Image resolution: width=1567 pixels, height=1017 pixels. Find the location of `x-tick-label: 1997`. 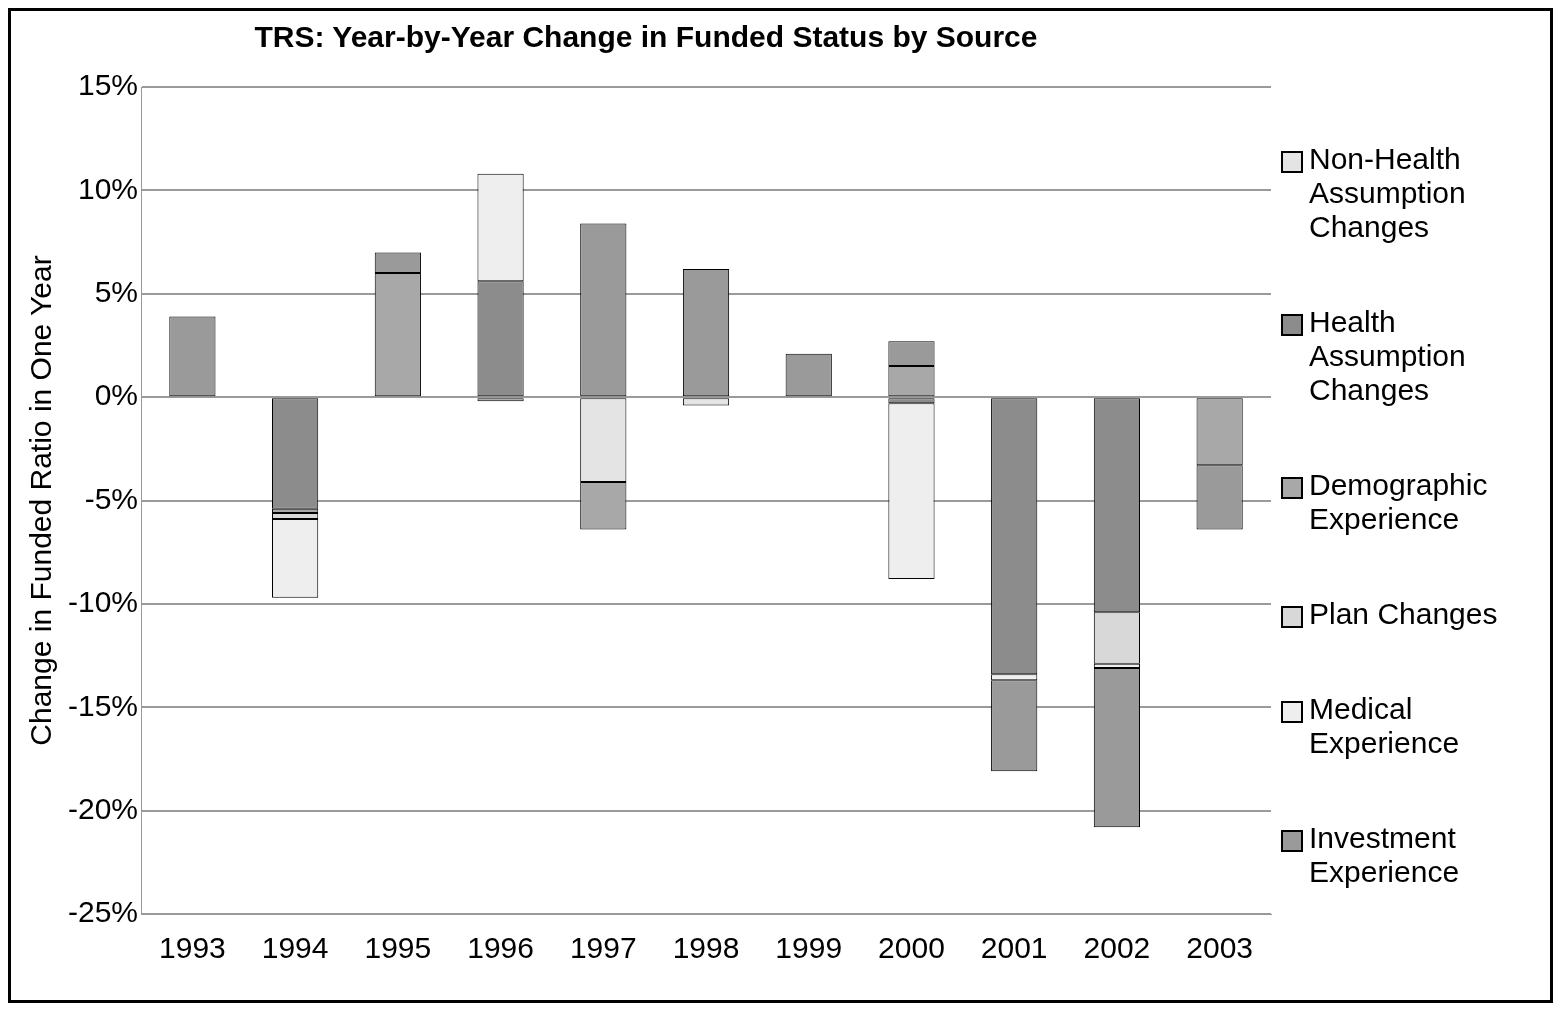

x-tick-label: 1997 is located at coordinates (603, 948).